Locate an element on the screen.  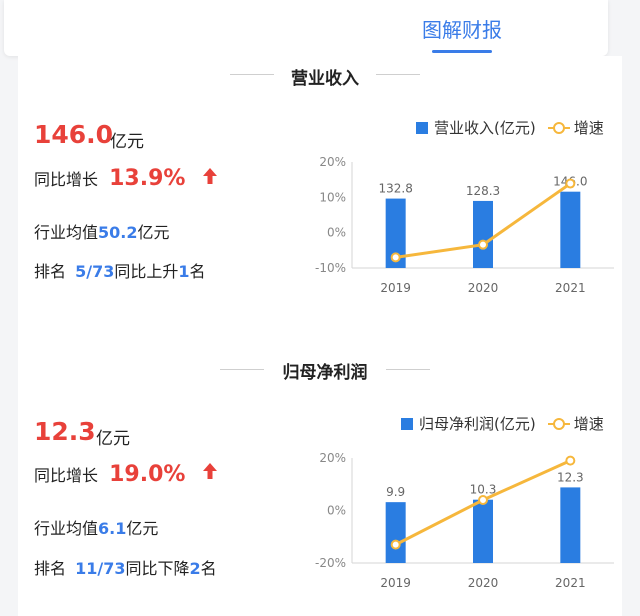
net-profit-chart: 20% 0% -20% 9.9 2019 10.3 2020 12.3 2021 is located at coordinates (464, 520).